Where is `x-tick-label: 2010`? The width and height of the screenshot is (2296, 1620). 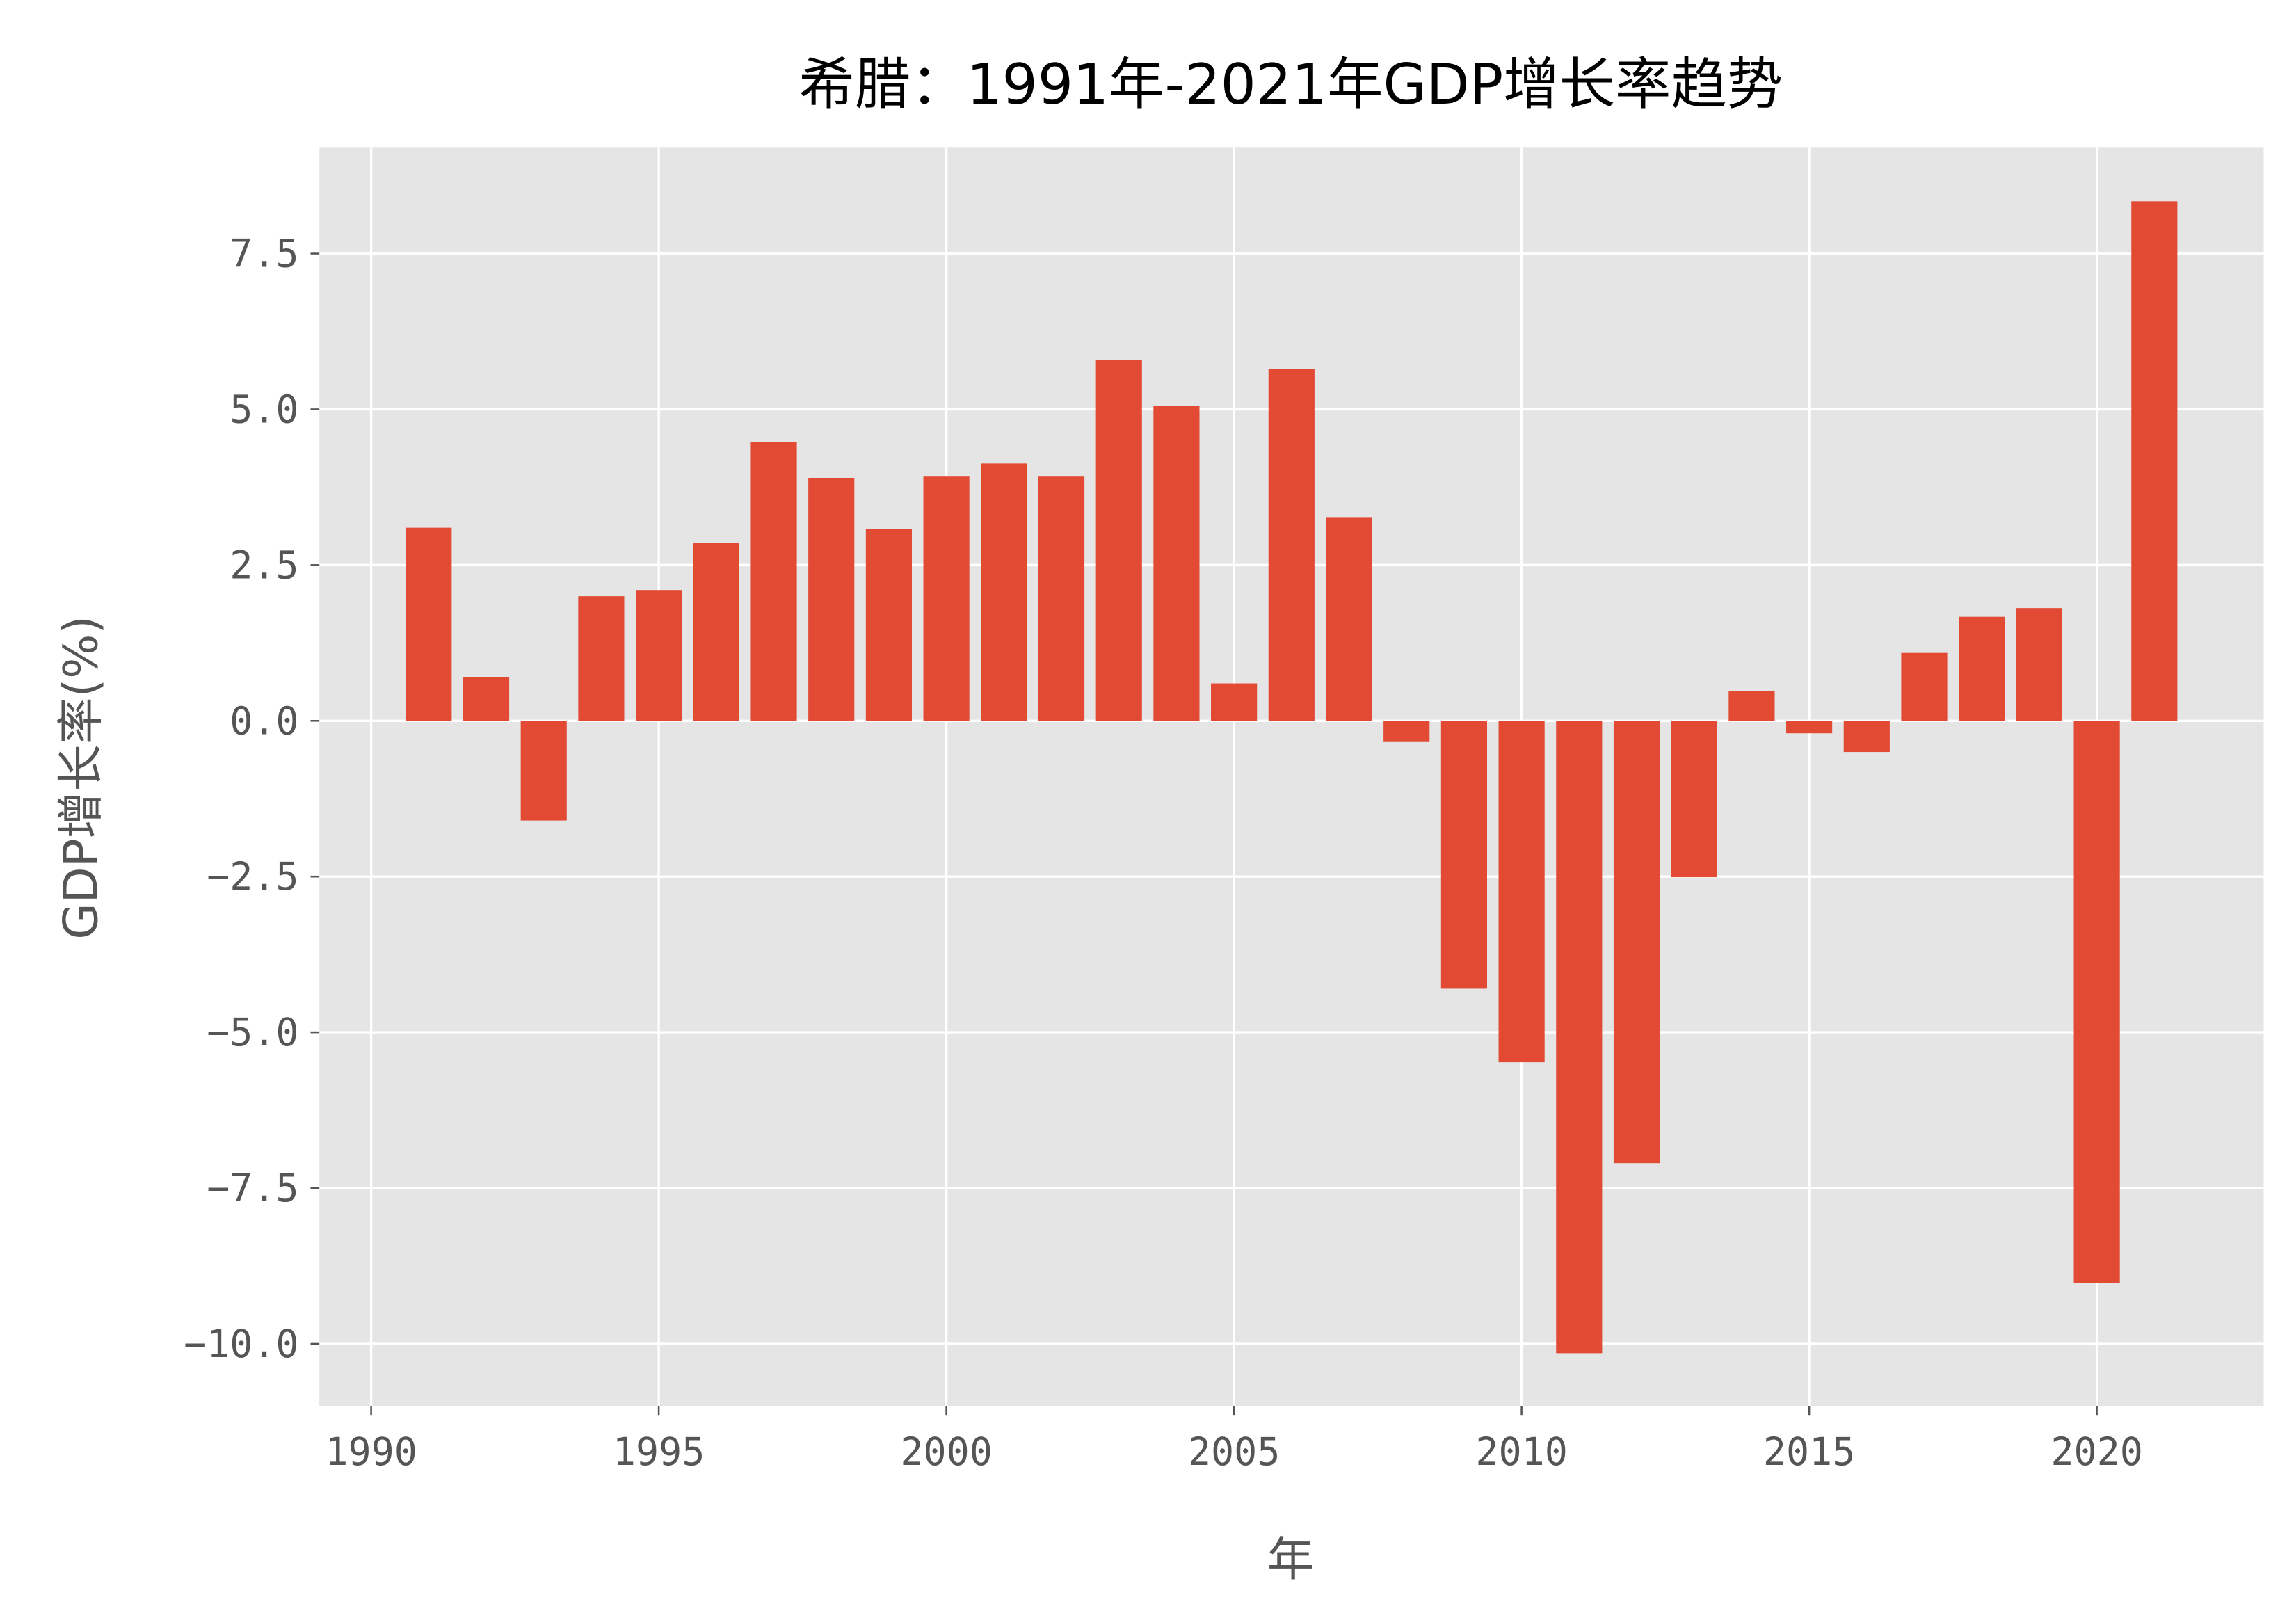 x-tick-label: 2010 is located at coordinates (1521, 1451).